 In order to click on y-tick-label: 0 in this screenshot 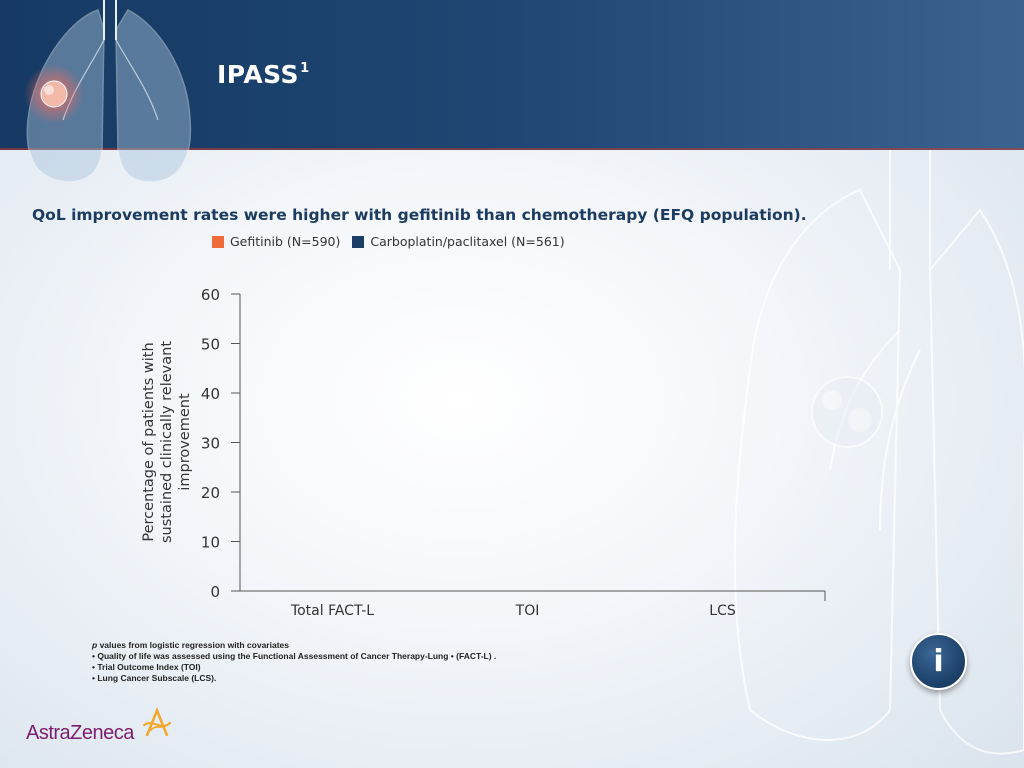, I will do `click(215, 592)`.